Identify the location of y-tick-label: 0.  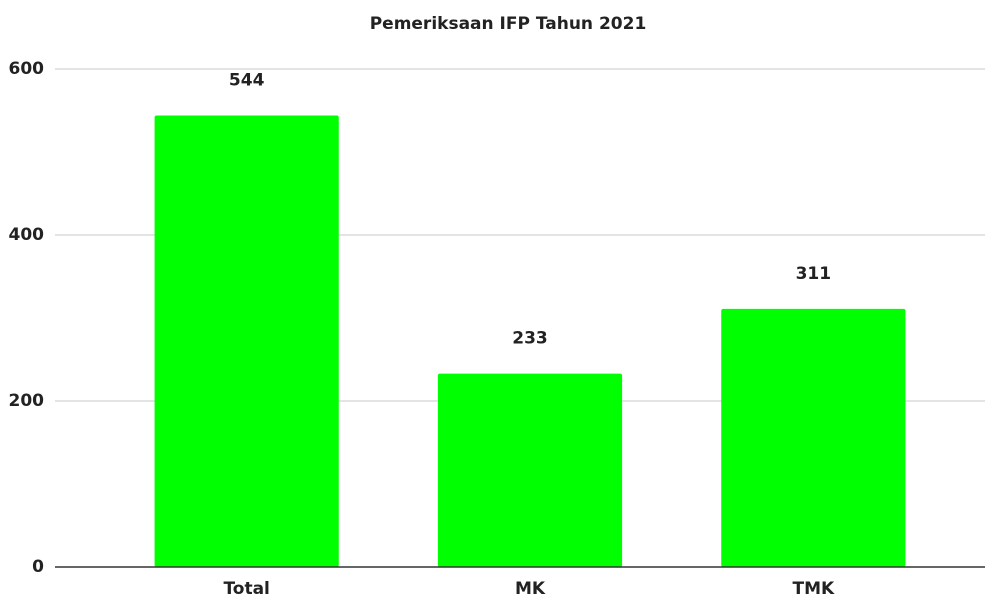
(38, 567).